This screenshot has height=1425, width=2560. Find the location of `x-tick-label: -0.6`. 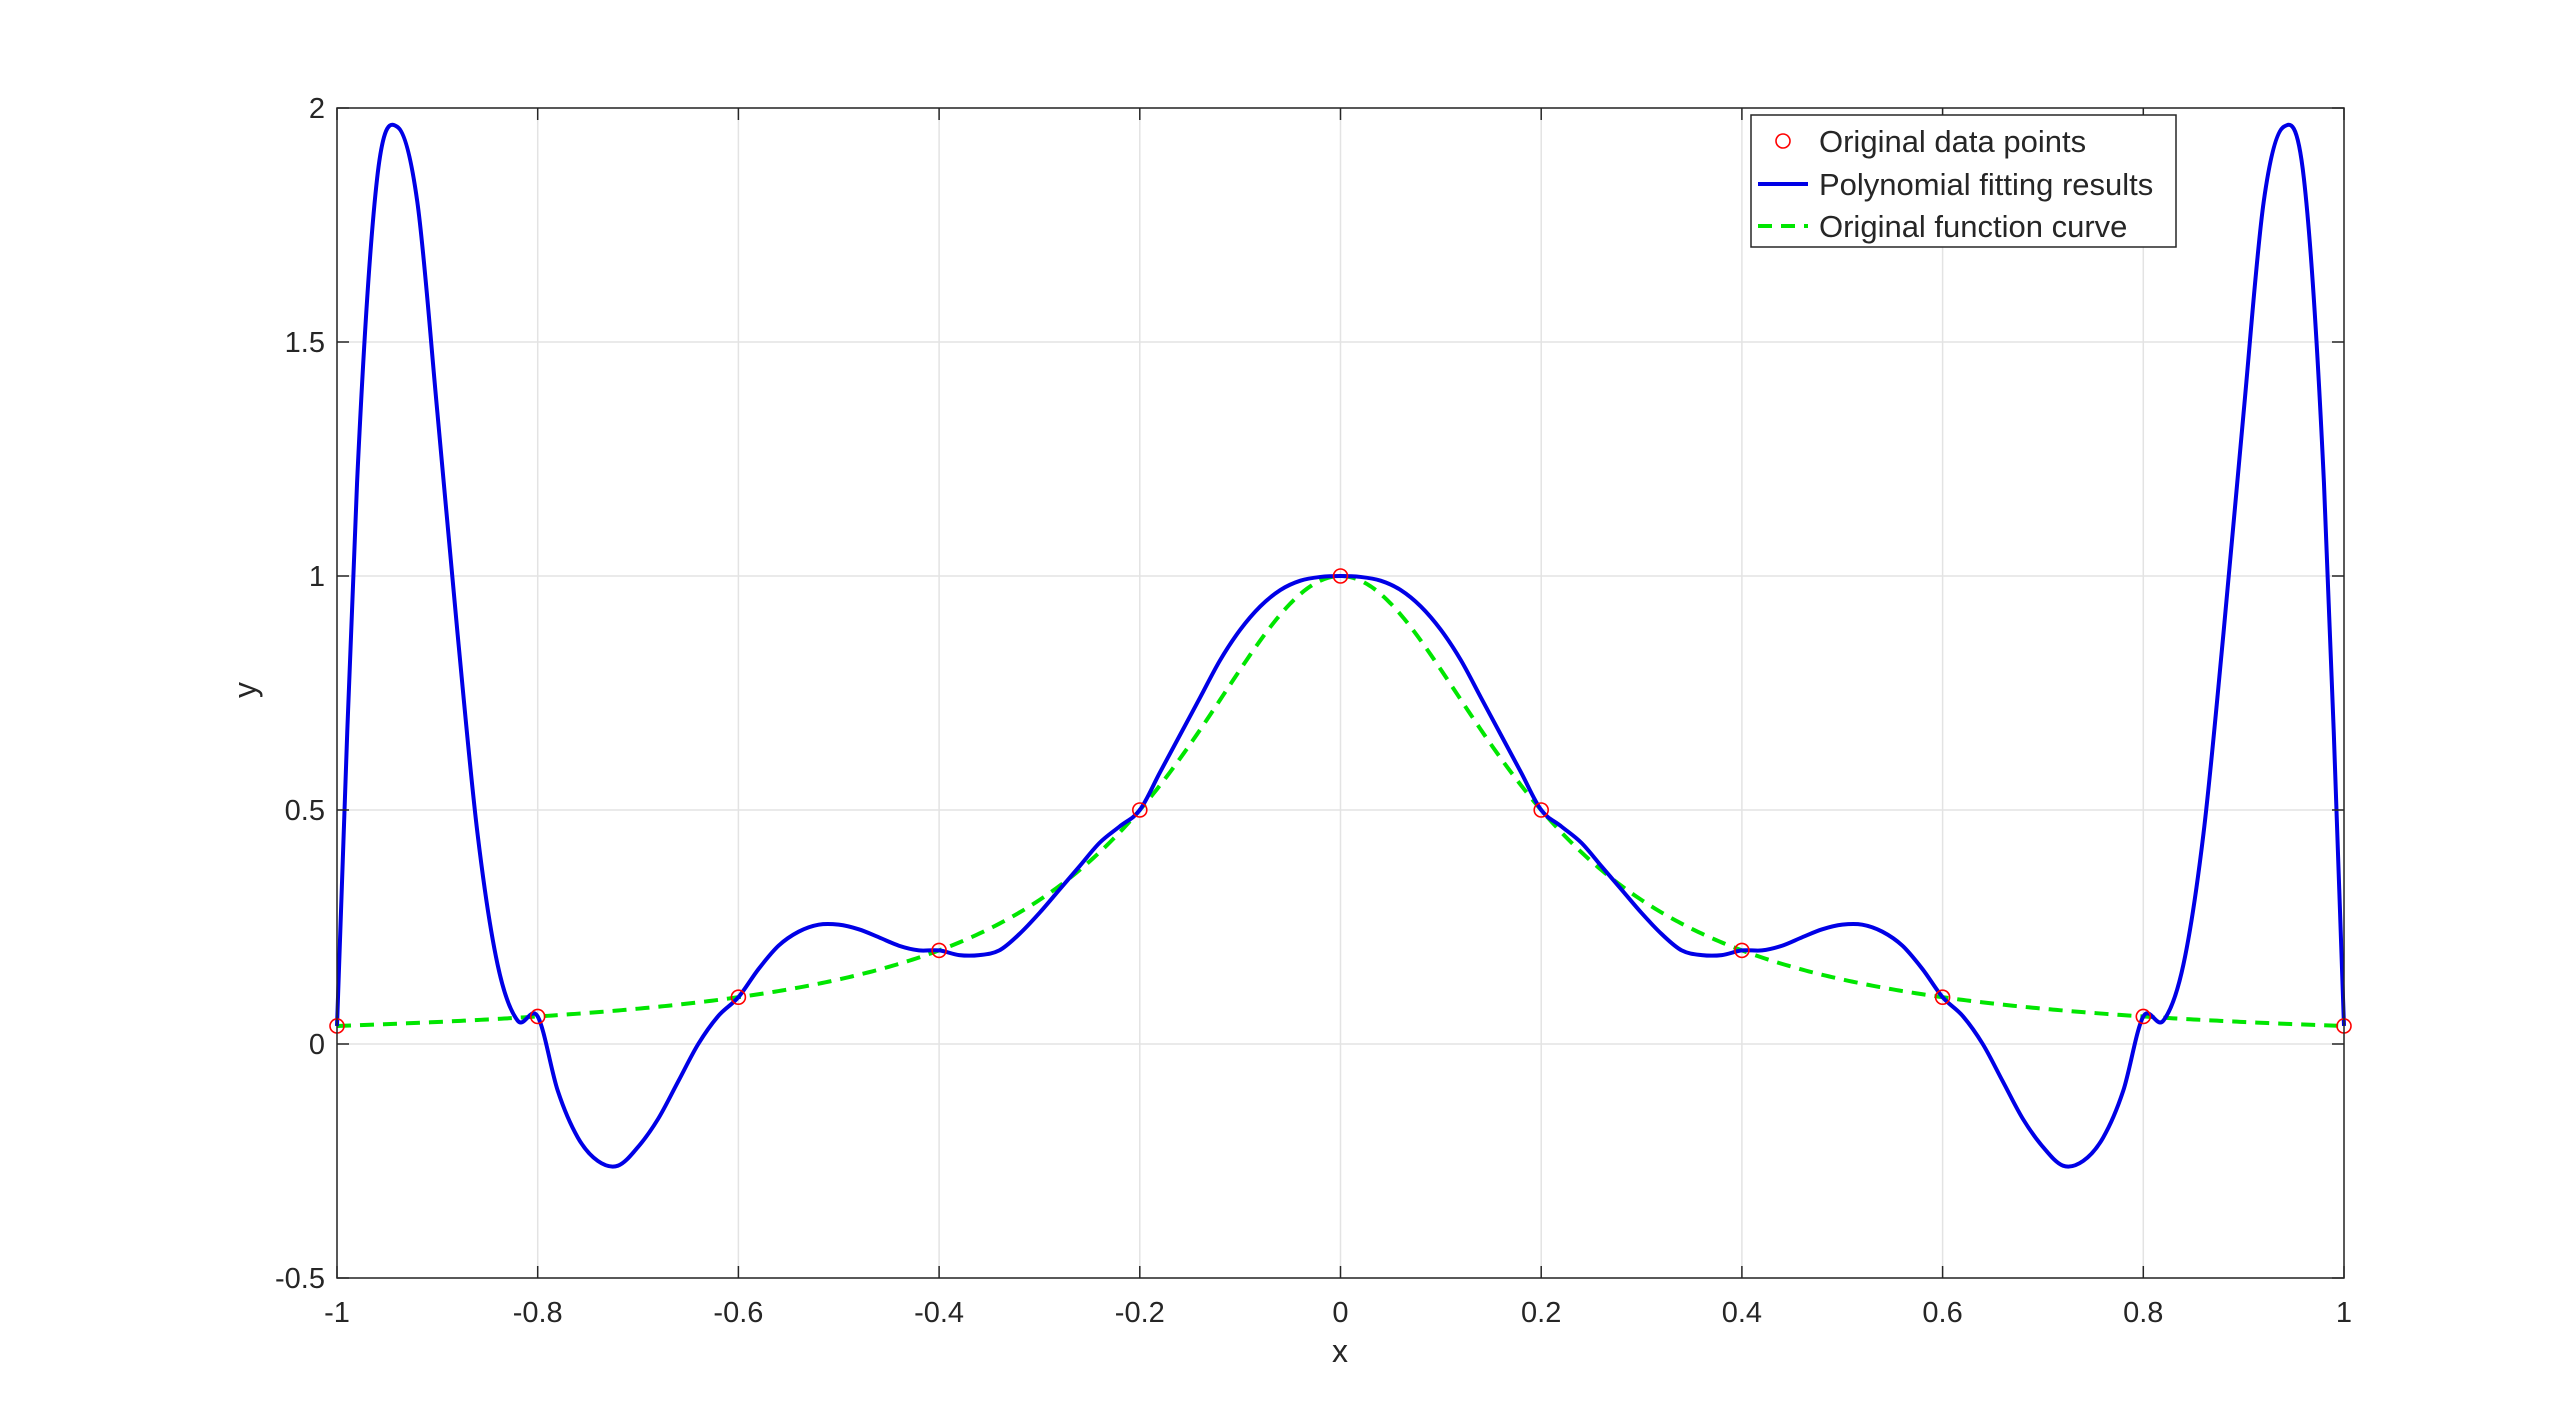

x-tick-label: -0.6 is located at coordinates (738, 1313).